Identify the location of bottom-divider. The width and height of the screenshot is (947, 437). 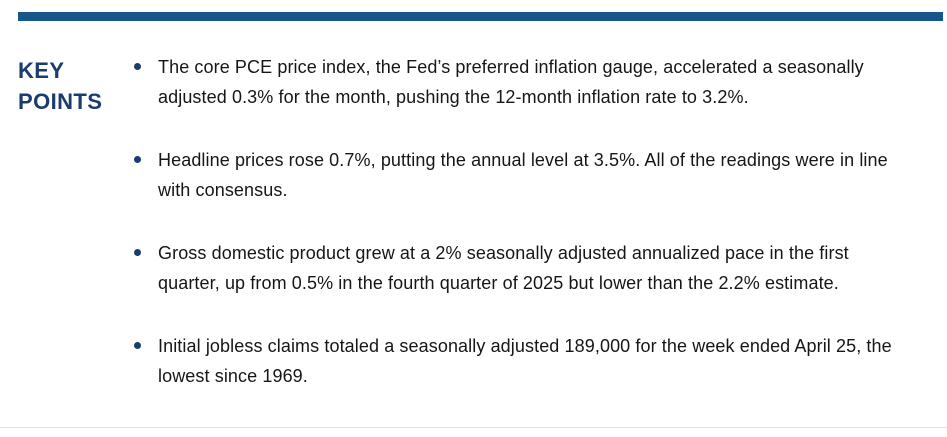
(473, 427).